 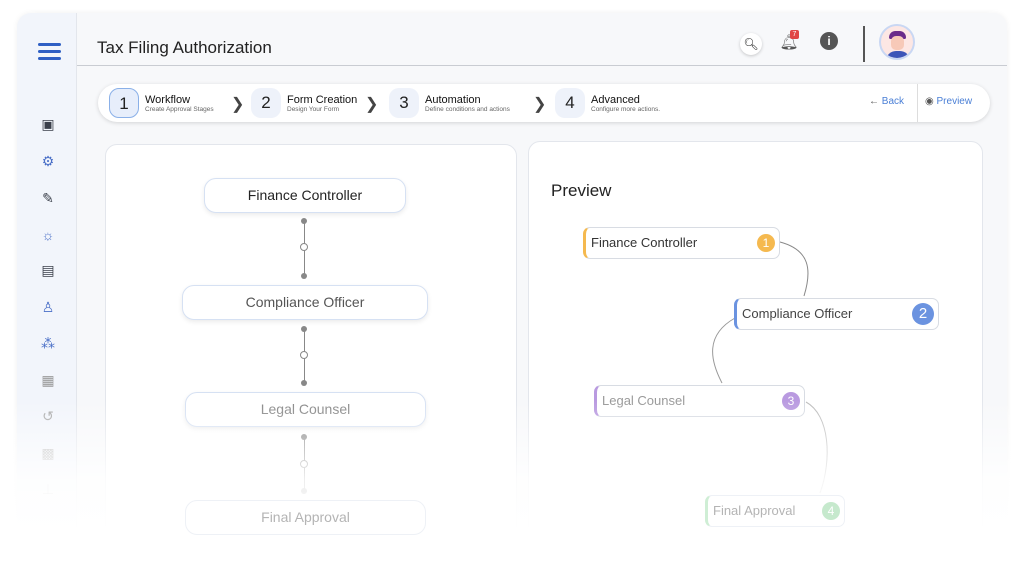 What do you see at coordinates (570, 103) in the screenshot?
I see `step-number: 4` at bounding box center [570, 103].